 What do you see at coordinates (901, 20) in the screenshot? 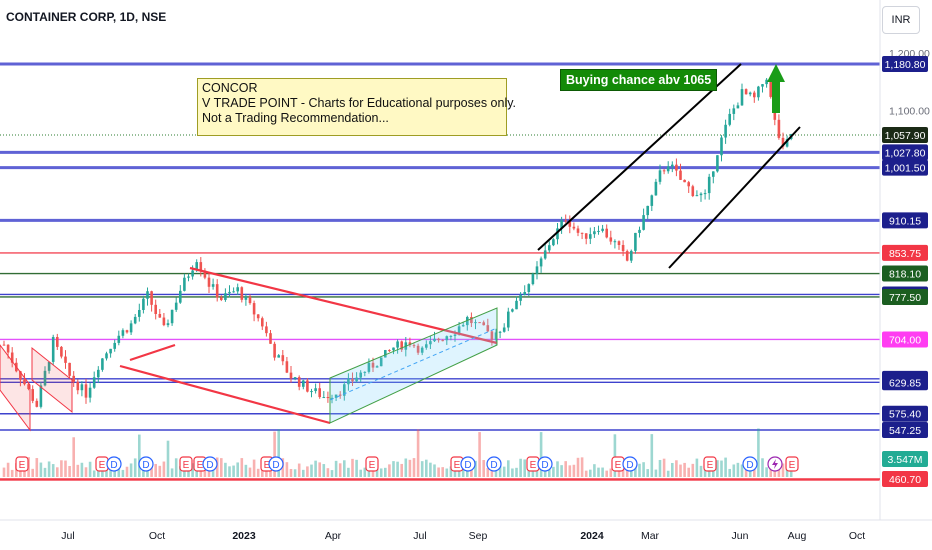
I see `currency-button: INR` at bounding box center [901, 20].